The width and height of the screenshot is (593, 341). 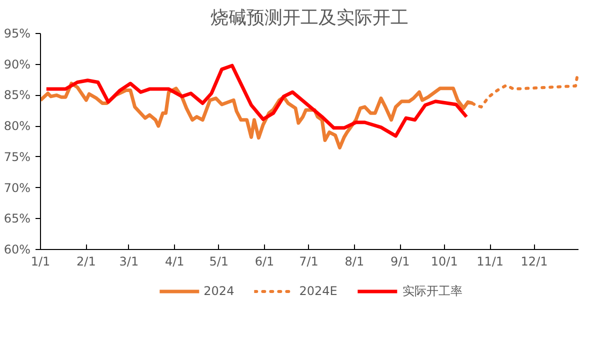 What do you see at coordinates (534, 261) in the screenshot?
I see `x-tick-label: 12/1` at bounding box center [534, 261].